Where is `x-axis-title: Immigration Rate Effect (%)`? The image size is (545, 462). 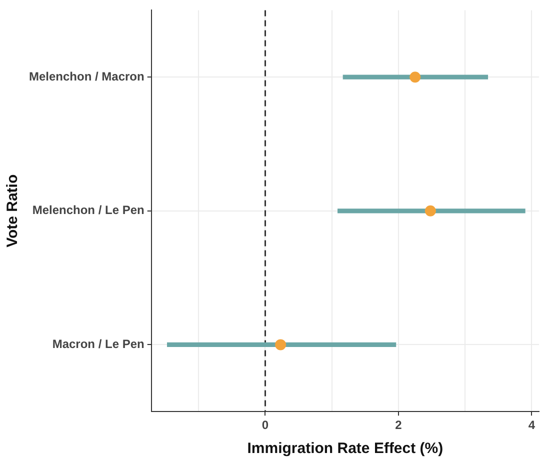 x-axis-title: Immigration Rate Effect (%) is located at coordinates (345, 449).